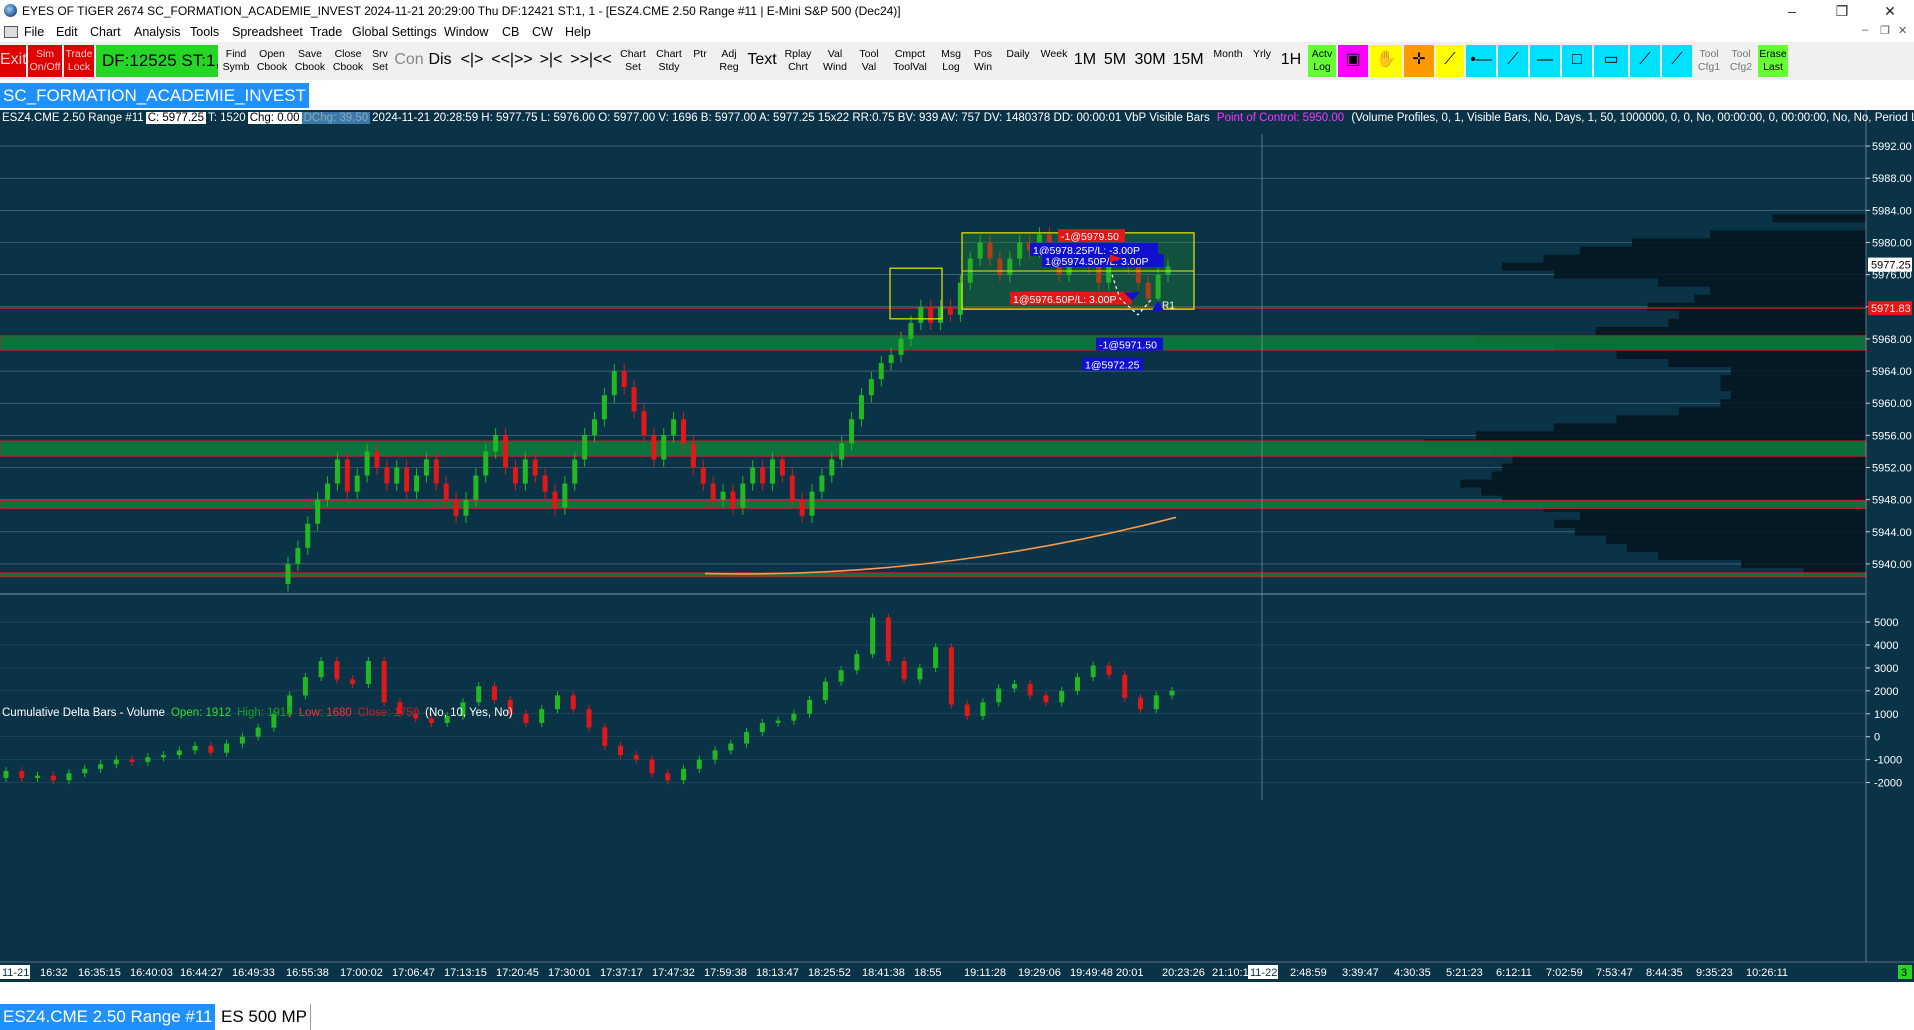 This screenshot has width=1914, height=1030. What do you see at coordinates (1513, 61) in the screenshot?
I see `trend-line-icon: ⟋` at bounding box center [1513, 61].